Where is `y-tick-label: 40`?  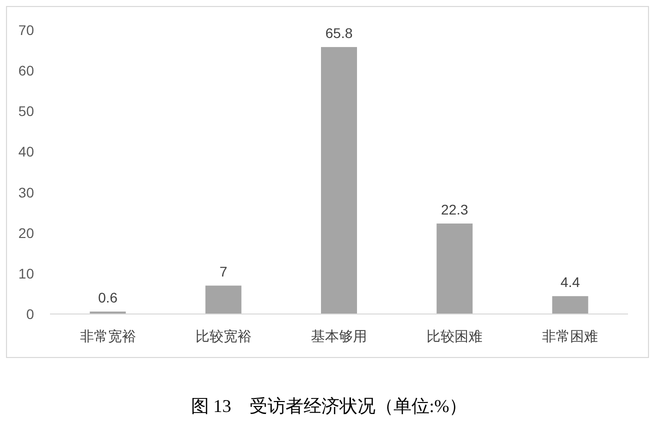
y-tick-label: 40 is located at coordinates (26, 152).